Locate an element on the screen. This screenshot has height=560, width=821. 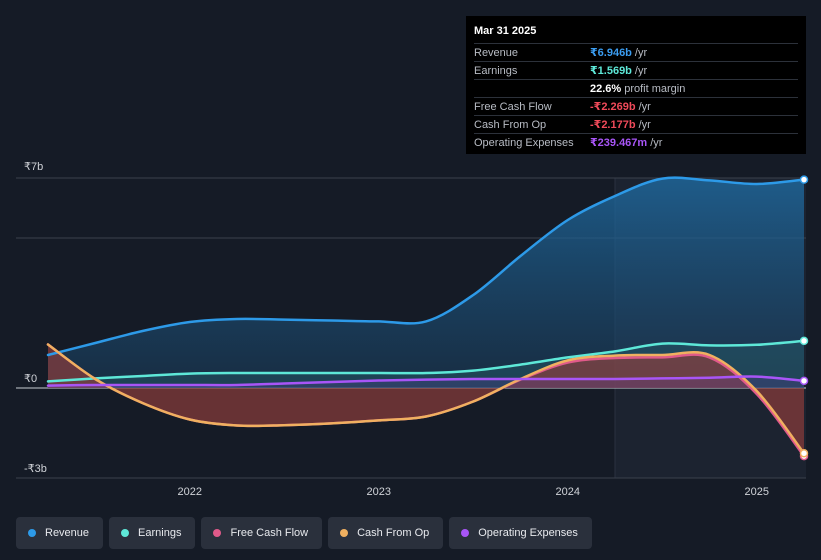
tooltip-date: Mar 31 2025 is located at coordinates (505, 31).